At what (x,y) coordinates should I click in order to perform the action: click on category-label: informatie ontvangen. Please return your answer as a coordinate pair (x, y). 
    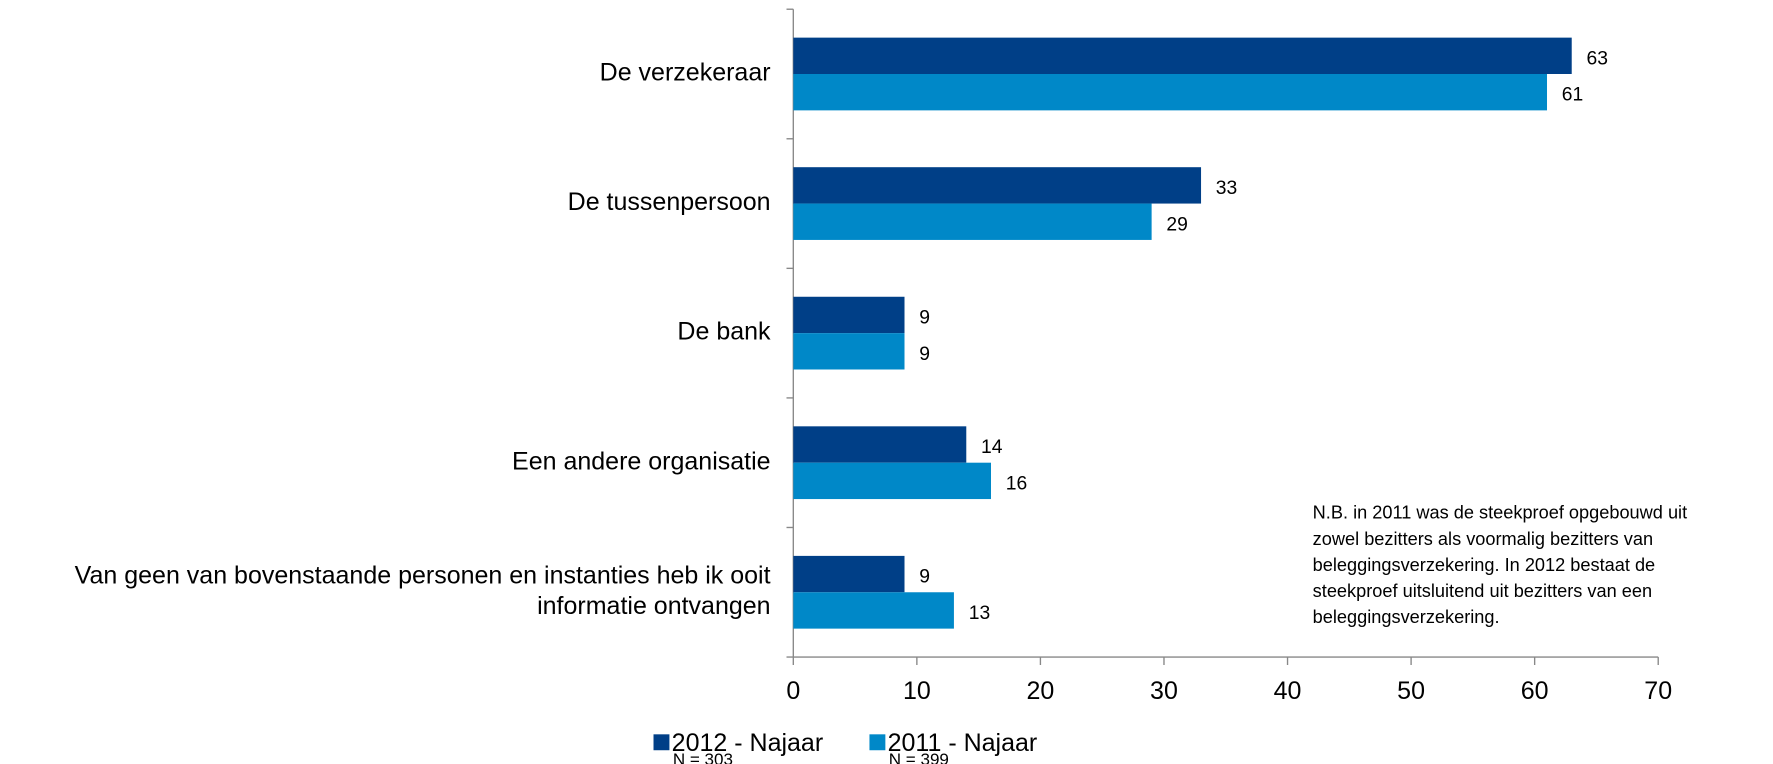
    Looking at the image, I should click on (653, 606).